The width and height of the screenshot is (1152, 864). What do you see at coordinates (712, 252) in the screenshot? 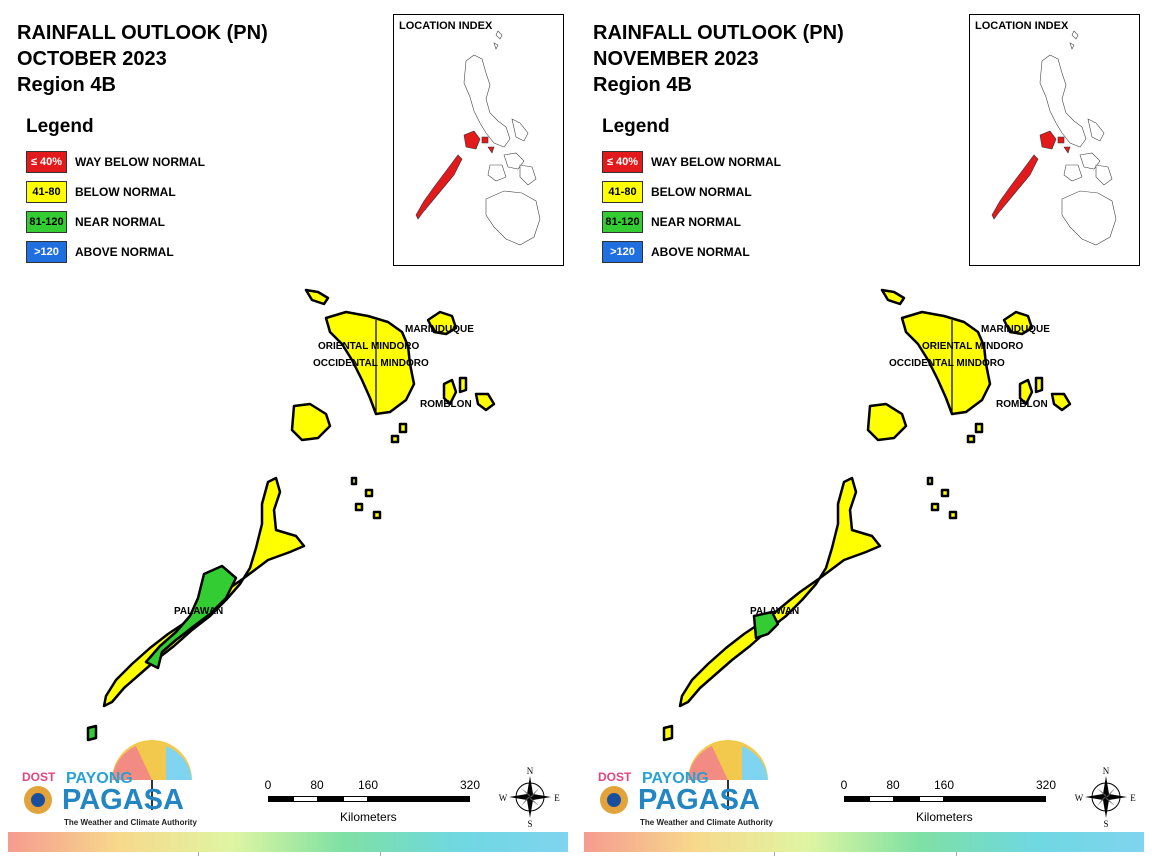
I see `legend-item-above: >120 ABOVE NORMAL` at bounding box center [712, 252].